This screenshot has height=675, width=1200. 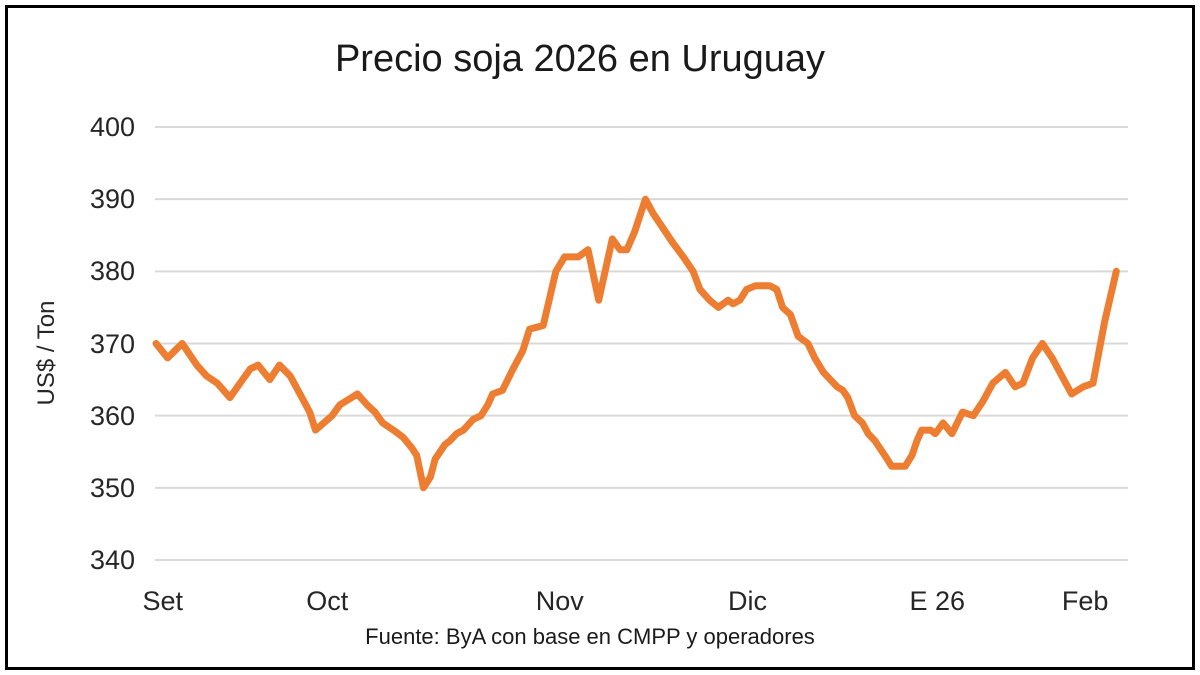 I want to click on x-tick-label-nov: Nov, so click(x=559, y=601).